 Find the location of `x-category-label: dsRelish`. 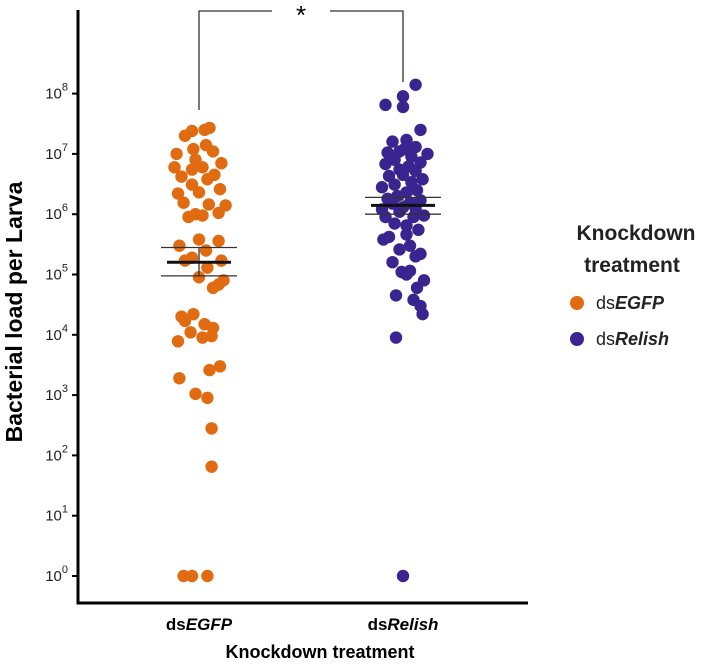

x-category-label: dsRelish is located at coordinates (403, 624).